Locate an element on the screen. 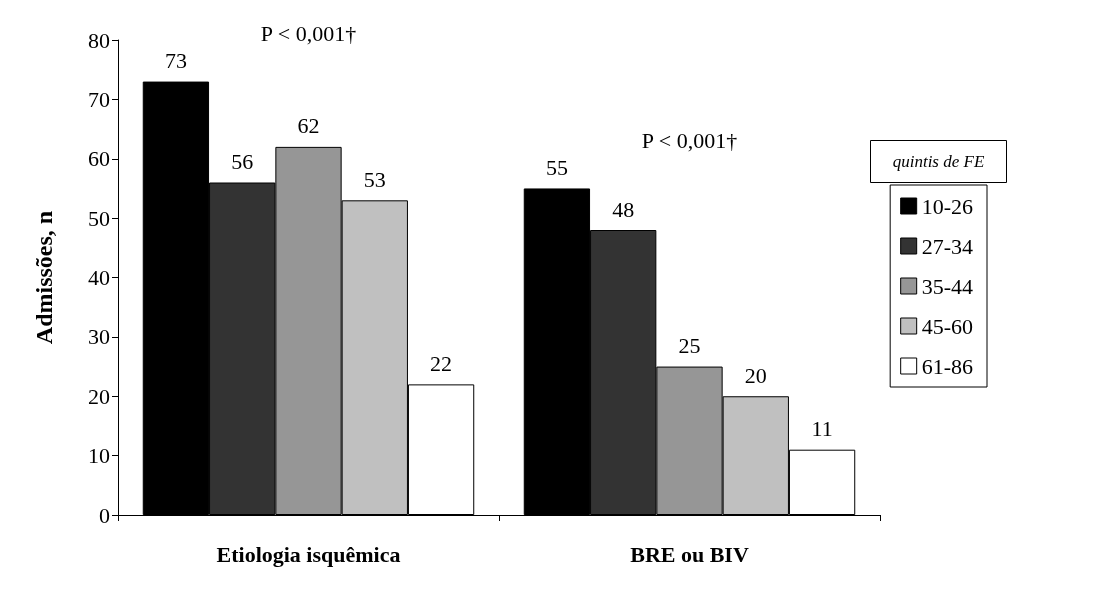  legend-label: 45-60 is located at coordinates (947, 326).